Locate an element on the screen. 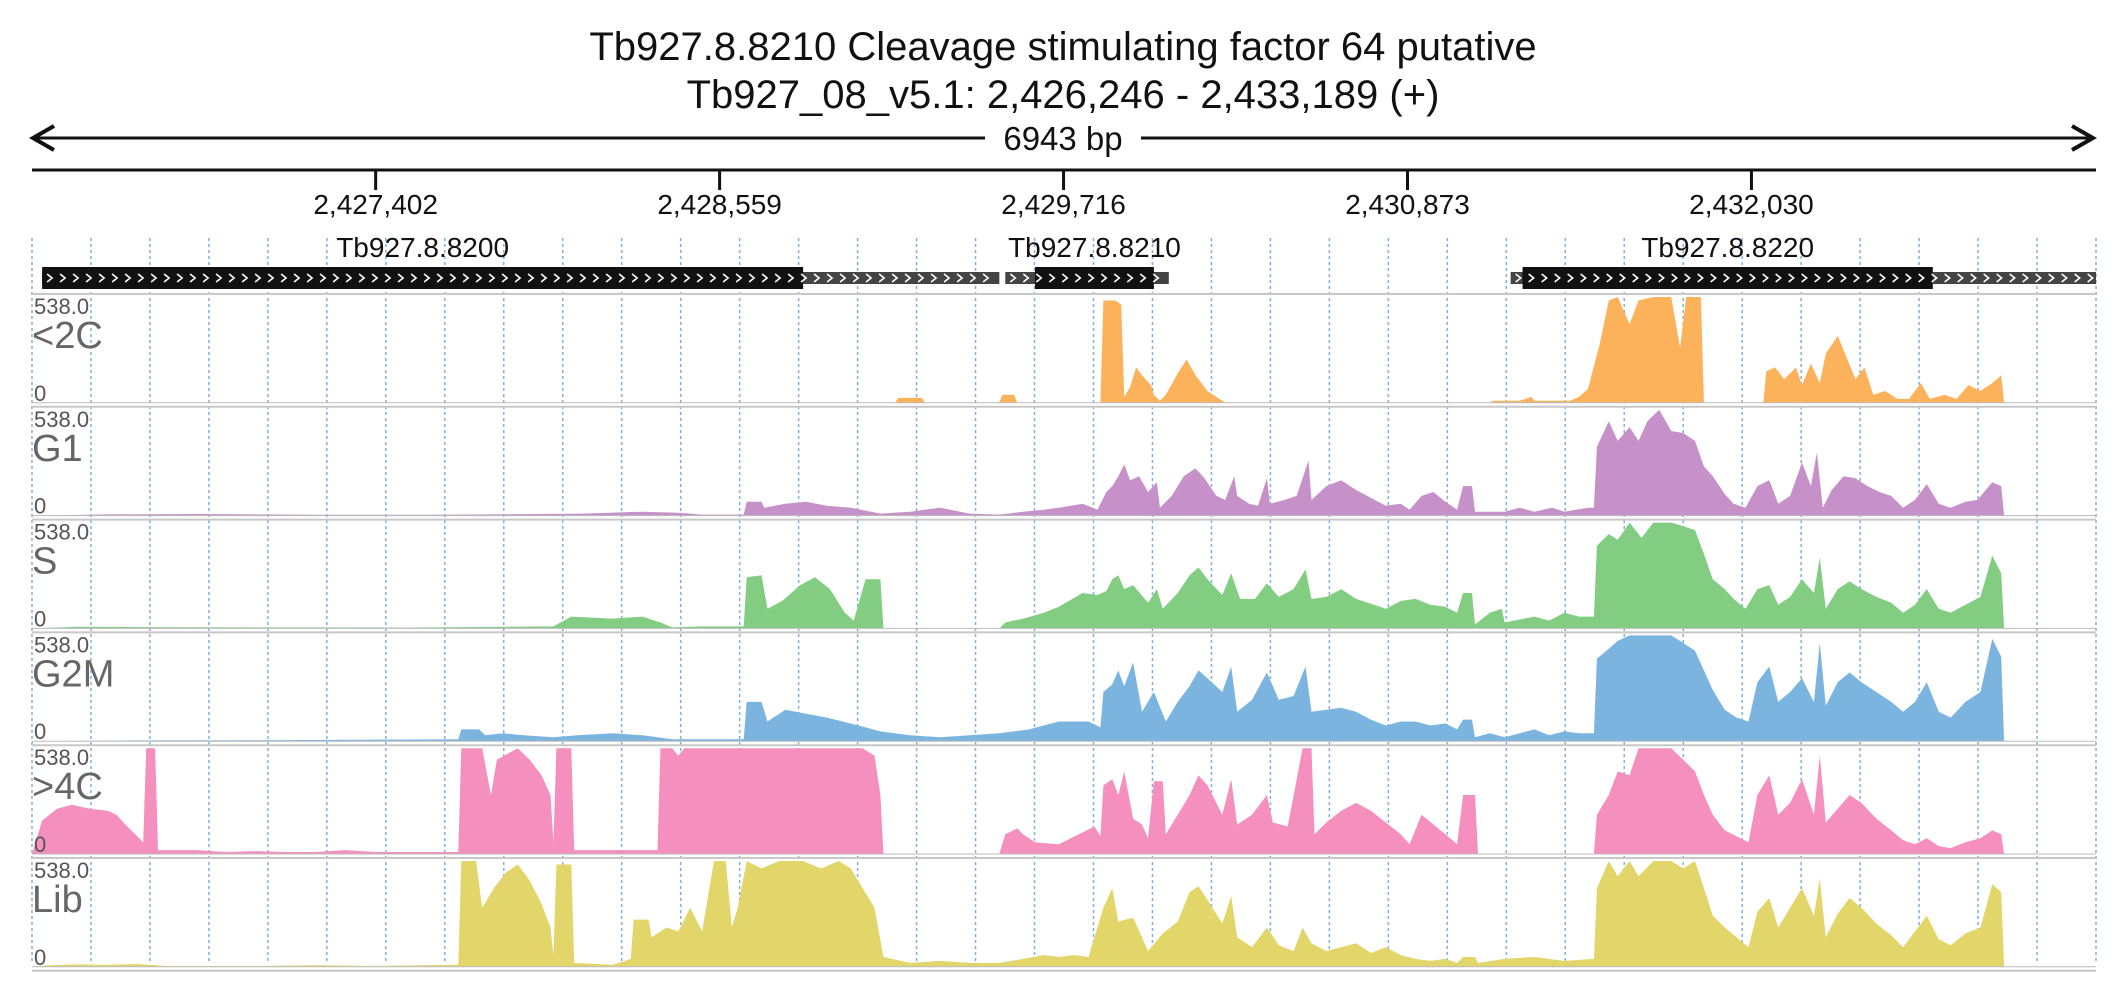 The width and height of the screenshot is (2126, 1000). span-arrow: 6943 bp is located at coordinates (1063, 138).